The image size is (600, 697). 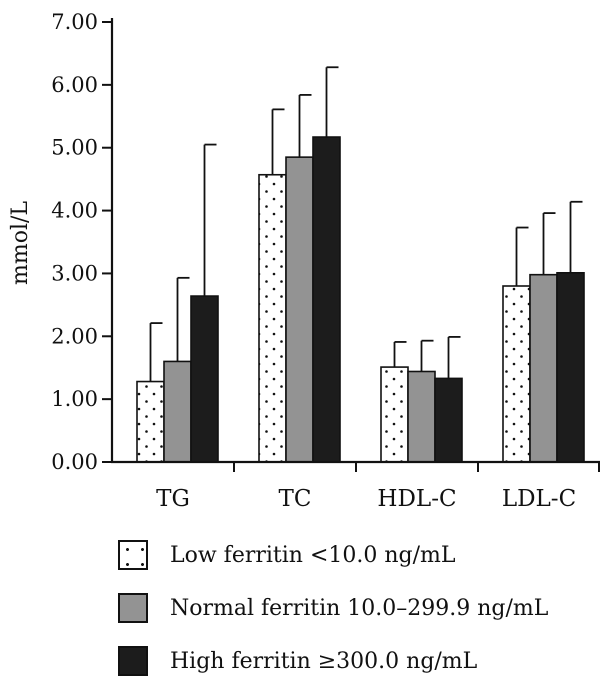 I want to click on legend-item-normal-ferritin: Normal ferritin 10.0–299.9 ng/mL, so click(x=333, y=608).